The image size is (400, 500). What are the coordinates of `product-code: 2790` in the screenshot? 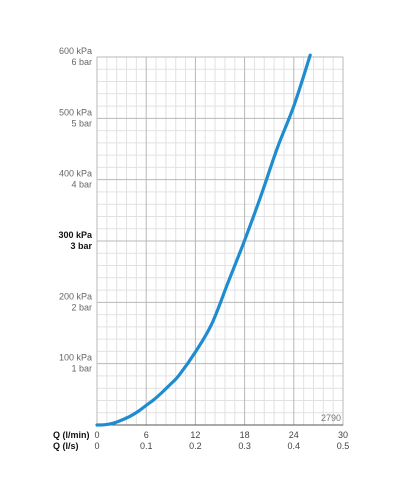 It's located at (331, 418).